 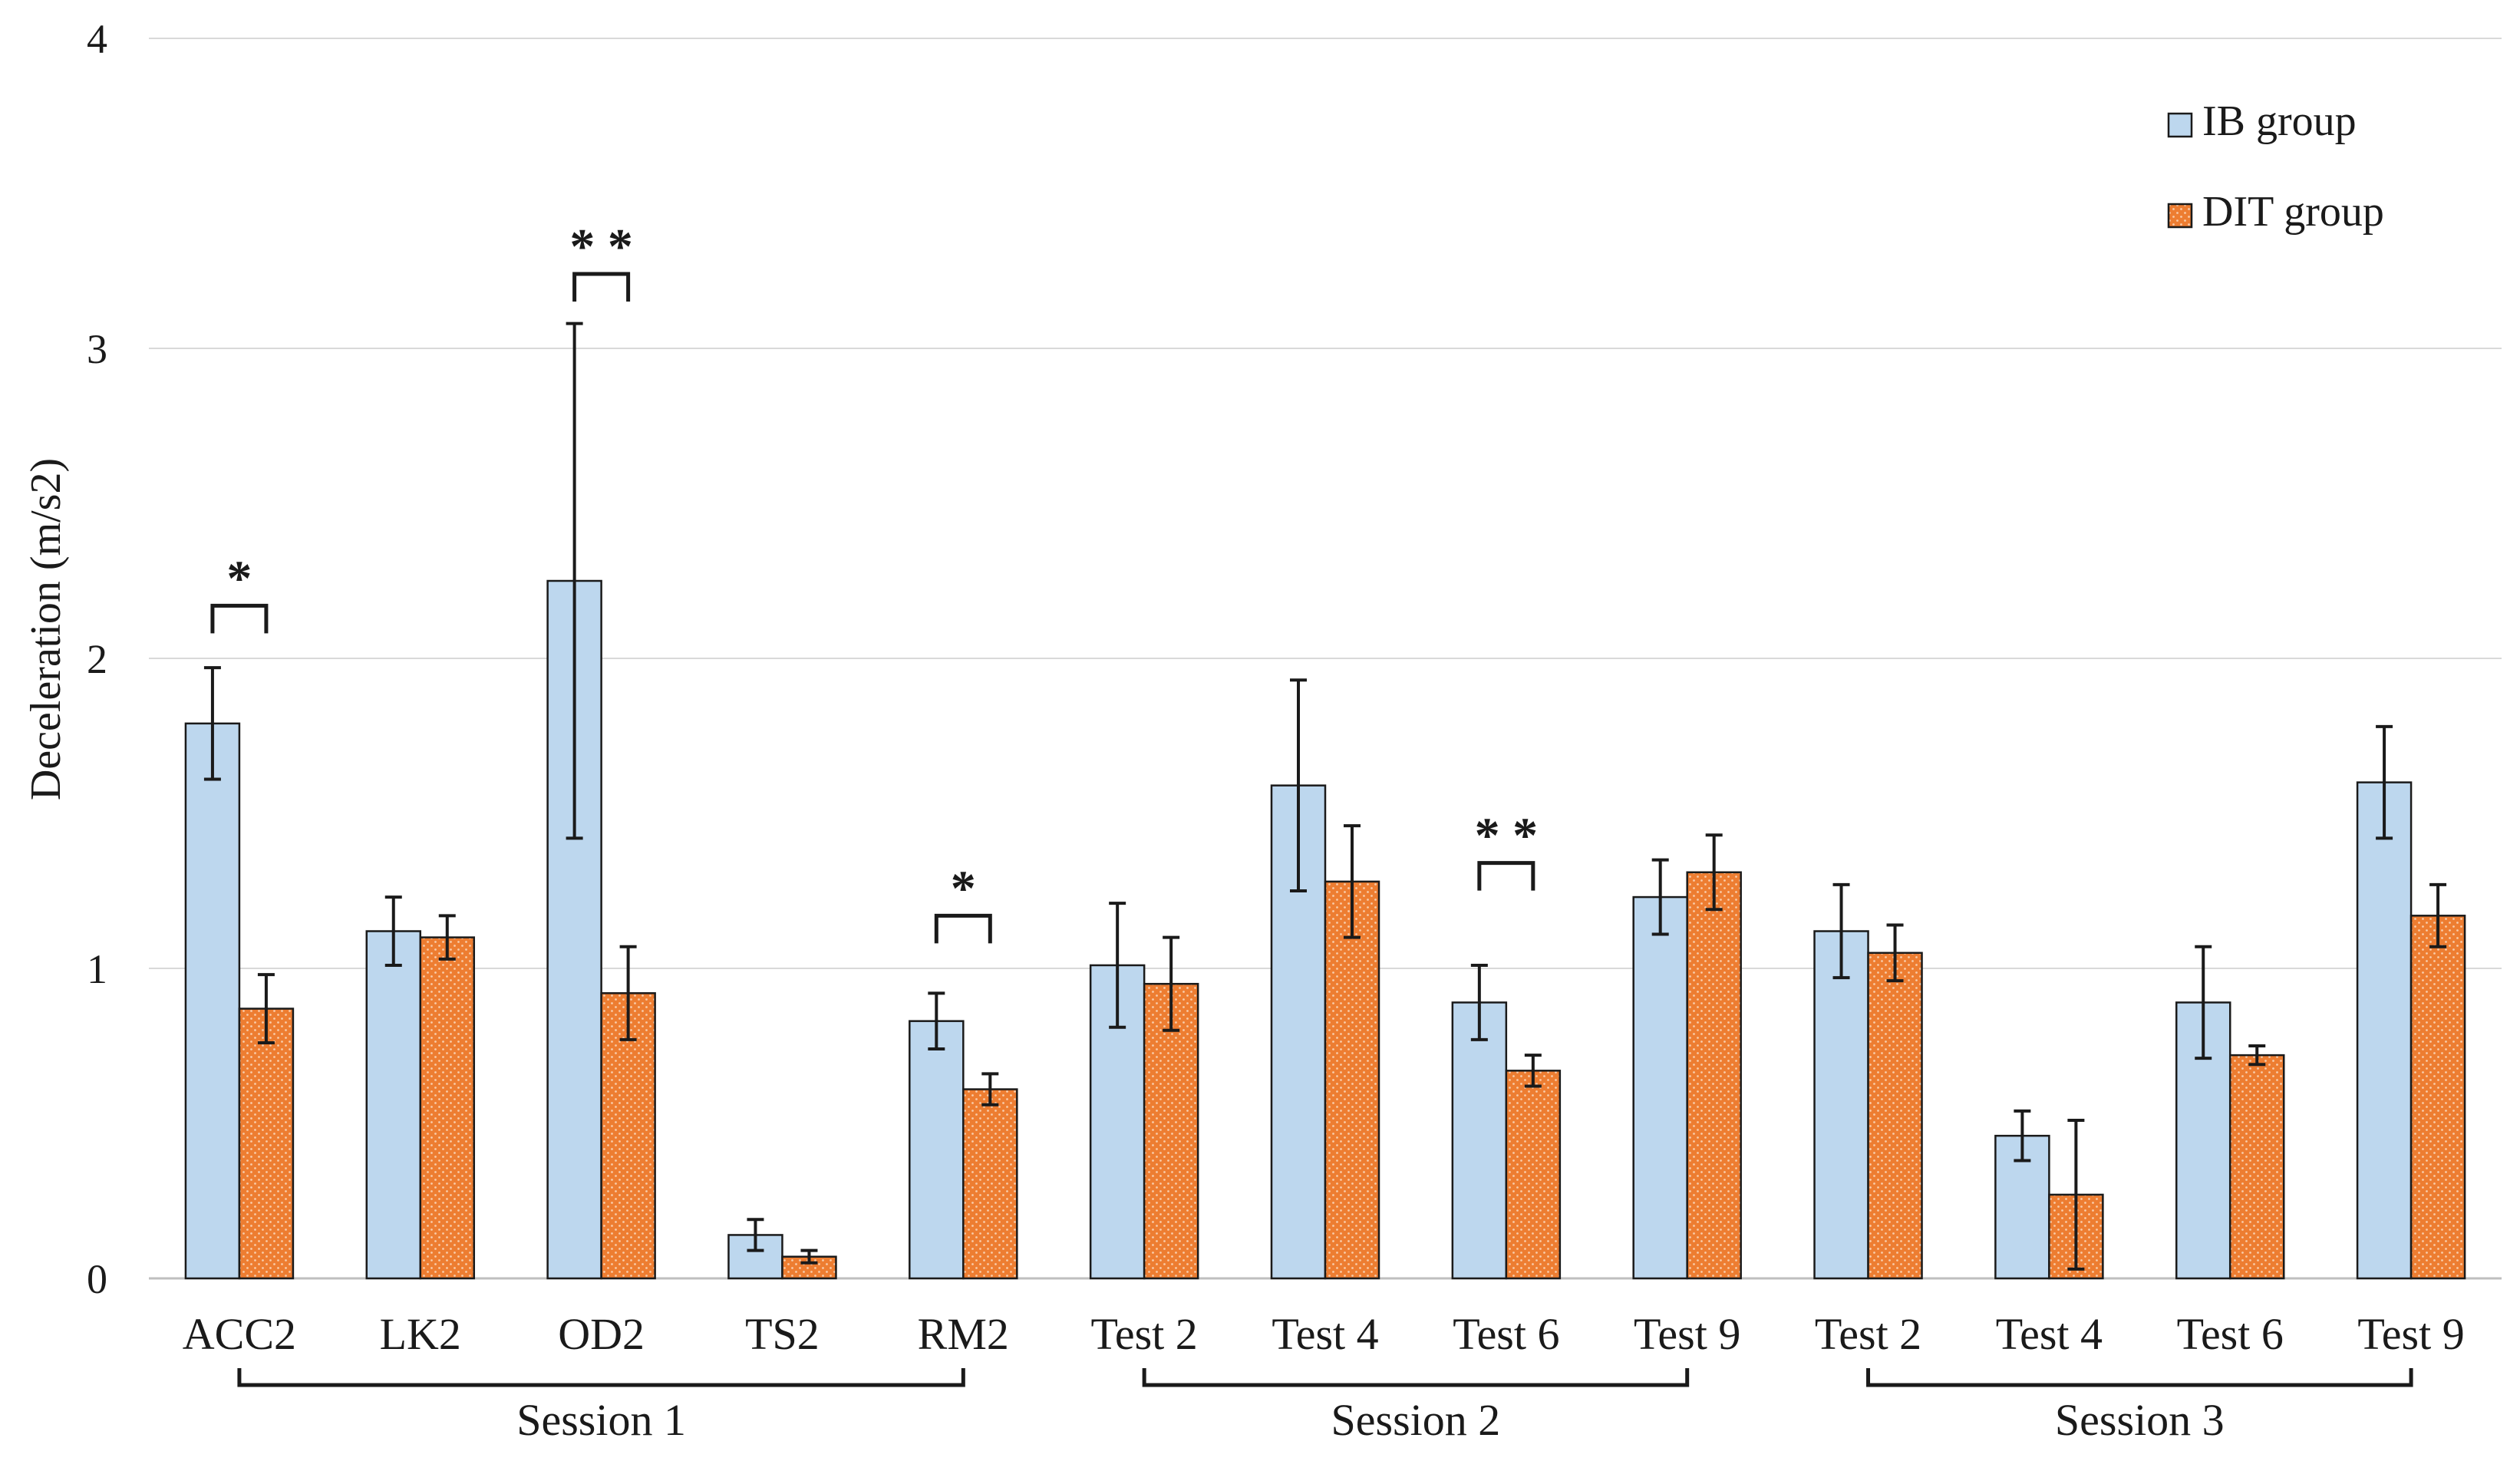 What do you see at coordinates (420, 1334) in the screenshot?
I see `x-tick-label: LK2` at bounding box center [420, 1334].